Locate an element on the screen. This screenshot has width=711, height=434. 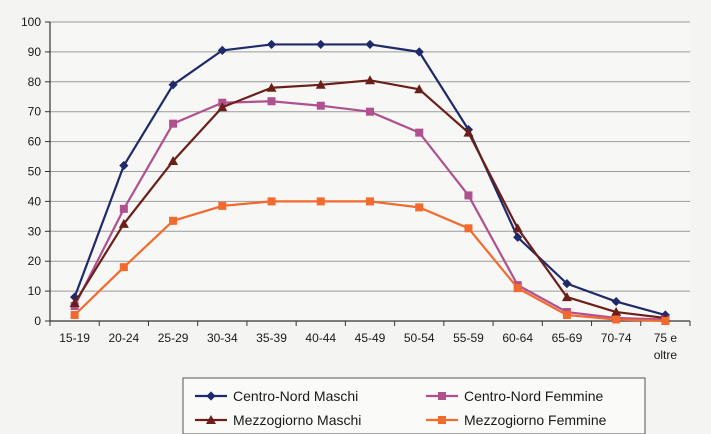
legend-label: Centro-Nord Femmine is located at coordinates (533, 396).